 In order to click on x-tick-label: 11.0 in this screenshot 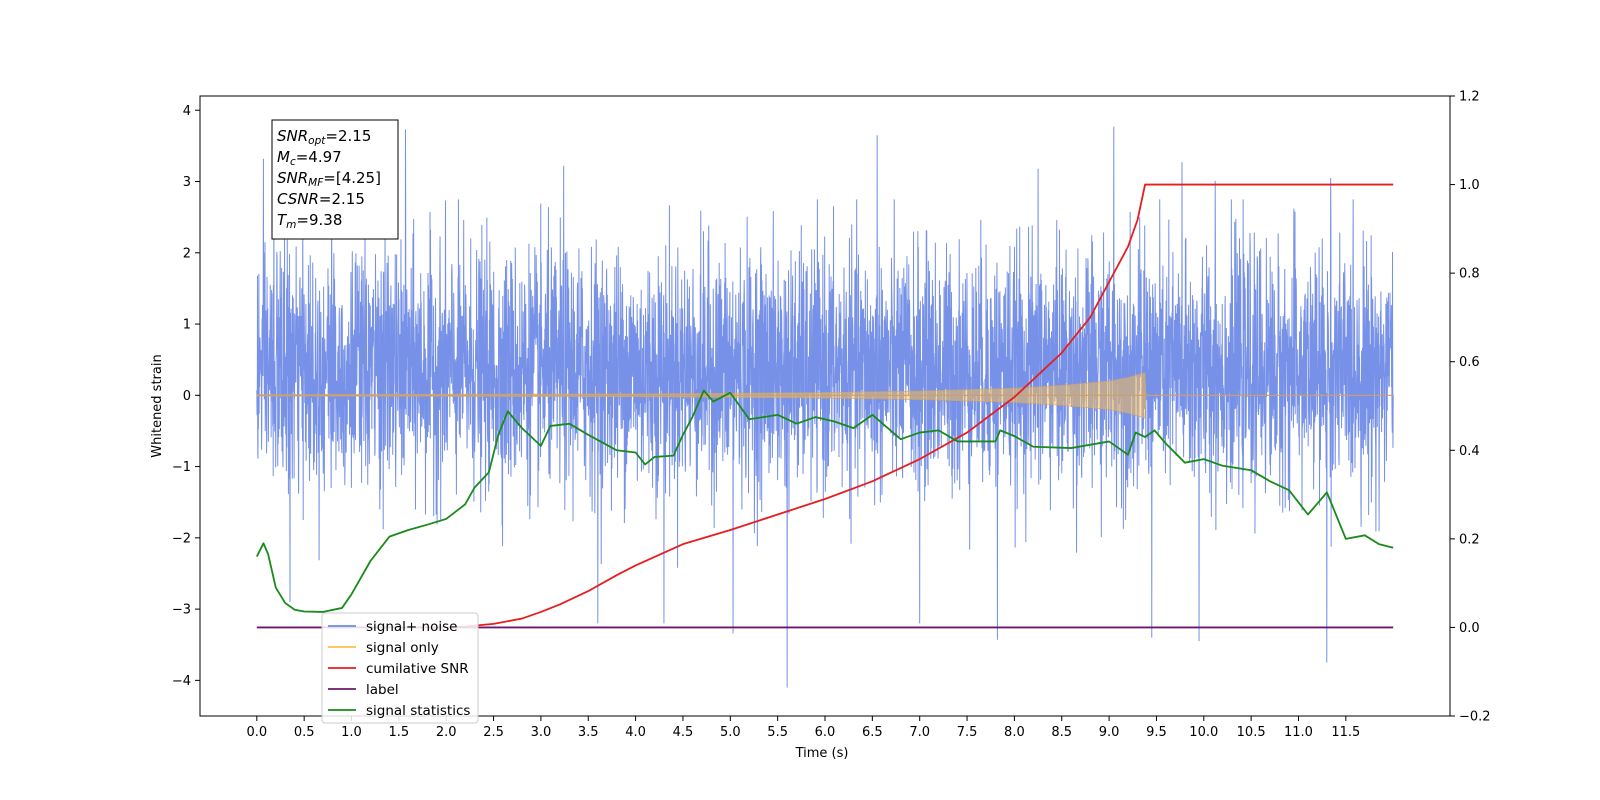, I will do `click(1298, 732)`.